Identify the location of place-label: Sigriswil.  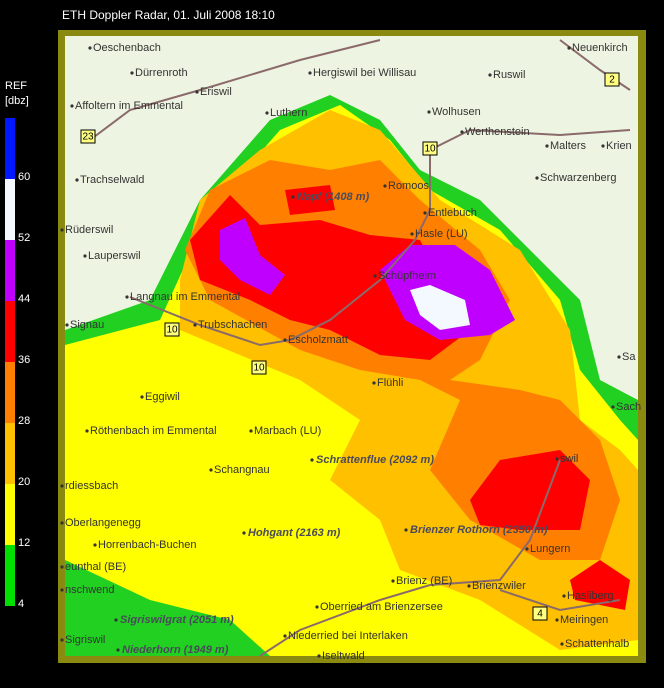
(85, 640).